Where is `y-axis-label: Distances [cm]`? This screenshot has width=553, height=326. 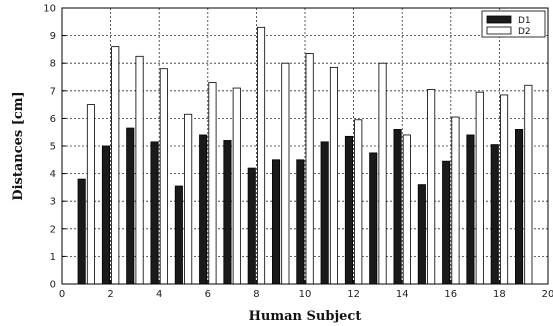
y-axis-label: Distances [cm] is located at coordinates (18, 145).